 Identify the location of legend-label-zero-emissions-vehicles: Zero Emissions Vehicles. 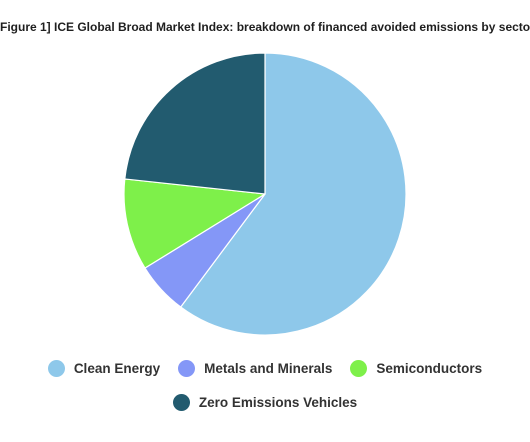
(278, 402).